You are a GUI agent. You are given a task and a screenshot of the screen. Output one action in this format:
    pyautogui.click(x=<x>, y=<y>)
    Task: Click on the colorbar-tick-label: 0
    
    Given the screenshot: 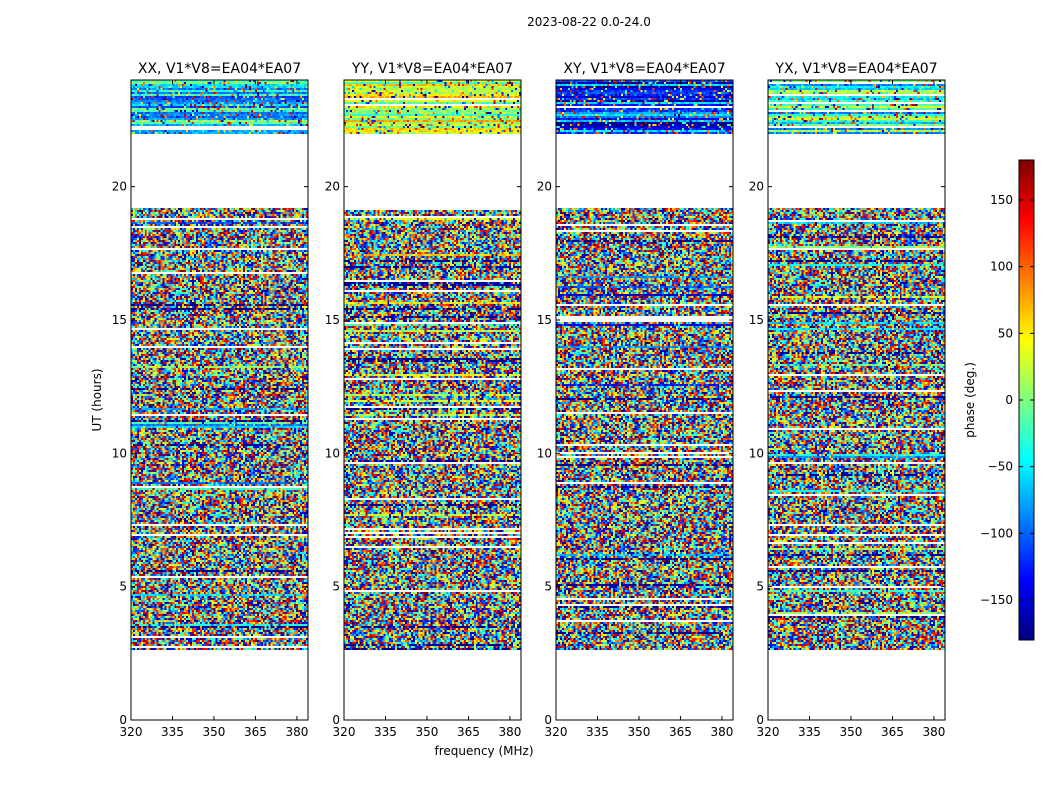 What is the action you would take?
    pyautogui.click(x=1009, y=400)
    